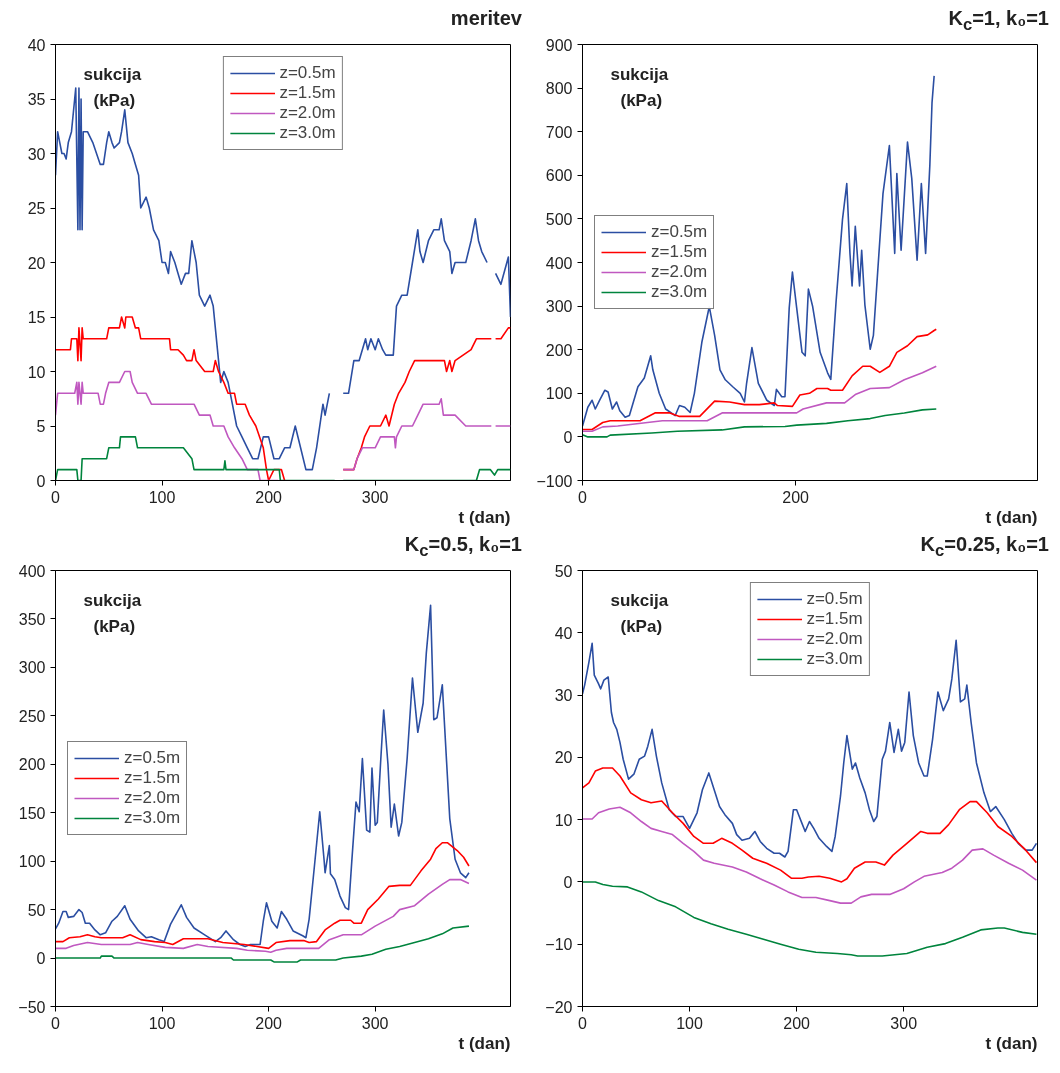 Image resolution: width=1060 pixels, height=1073 pixels. Describe the element at coordinates (36, 317) in the screenshot. I see `y-tick-label: 15` at that location.